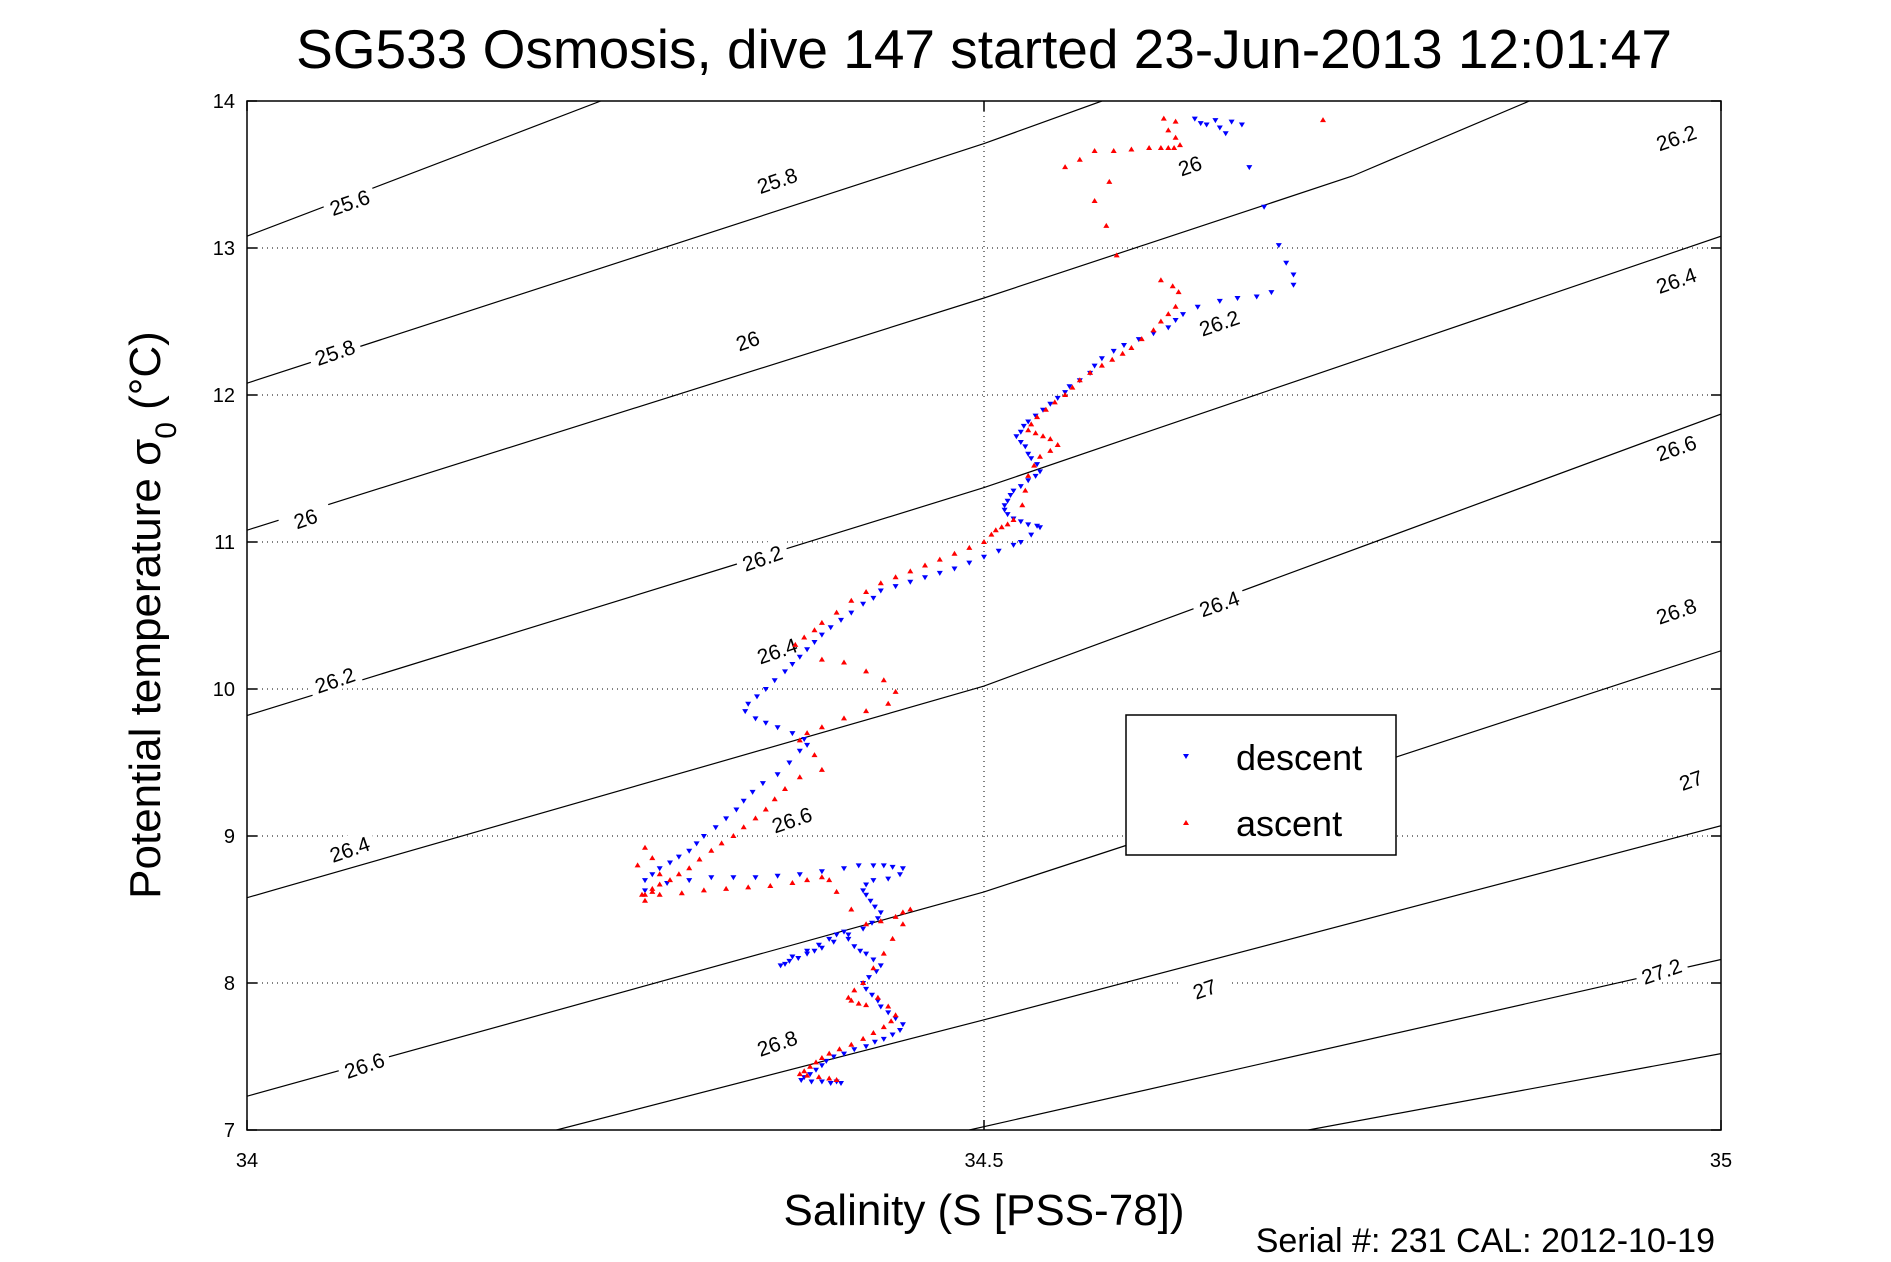 The height and width of the screenshot is (1262, 1891). I want to click on y-axis-label-sub: 0, so click(166, 430).